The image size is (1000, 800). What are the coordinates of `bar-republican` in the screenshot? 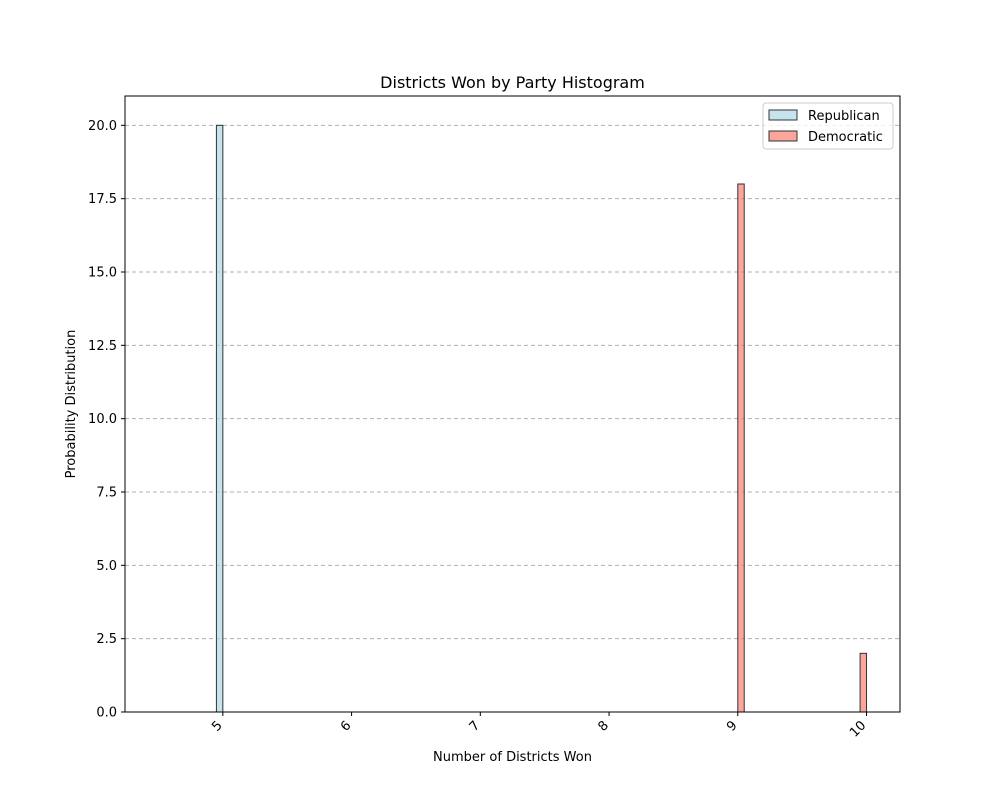 It's located at (219, 418).